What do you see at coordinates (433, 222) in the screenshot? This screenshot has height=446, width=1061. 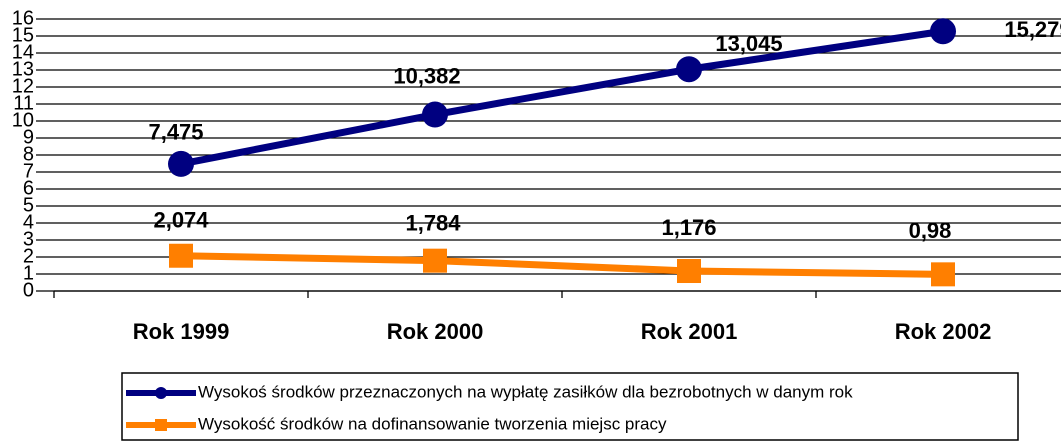 I see `data-label: 1,784` at bounding box center [433, 222].